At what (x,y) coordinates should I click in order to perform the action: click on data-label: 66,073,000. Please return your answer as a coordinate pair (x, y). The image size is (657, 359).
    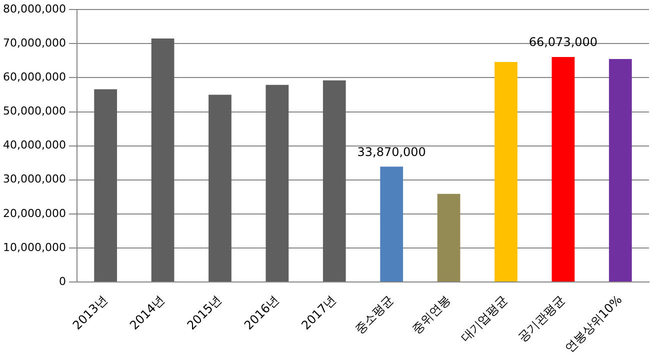
    Looking at the image, I should click on (563, 42).